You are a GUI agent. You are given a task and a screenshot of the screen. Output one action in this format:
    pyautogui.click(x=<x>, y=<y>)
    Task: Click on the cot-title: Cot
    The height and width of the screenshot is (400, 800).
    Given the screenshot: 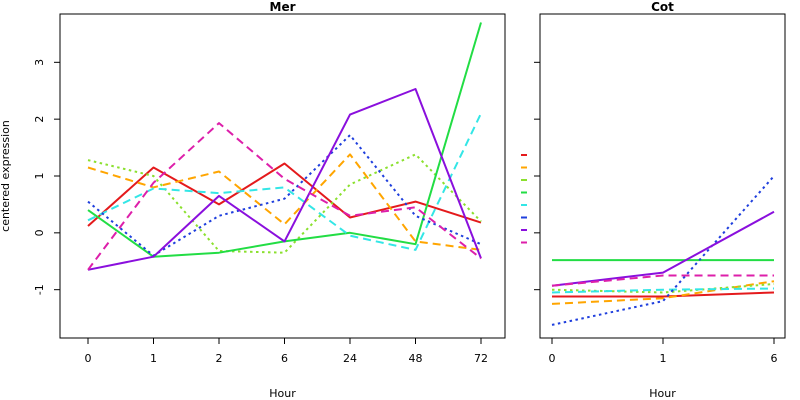 What is the action you would take?
    pyautogui.click(x=662, y=7)
    